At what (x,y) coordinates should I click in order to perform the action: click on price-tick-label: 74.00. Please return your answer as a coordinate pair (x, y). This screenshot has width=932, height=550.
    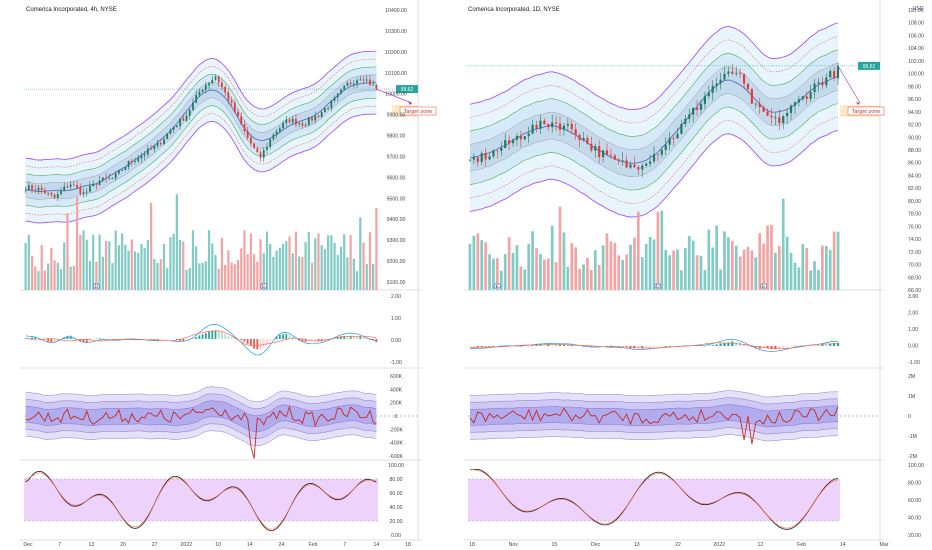
    Looking at the image, I should click on (914, 240).